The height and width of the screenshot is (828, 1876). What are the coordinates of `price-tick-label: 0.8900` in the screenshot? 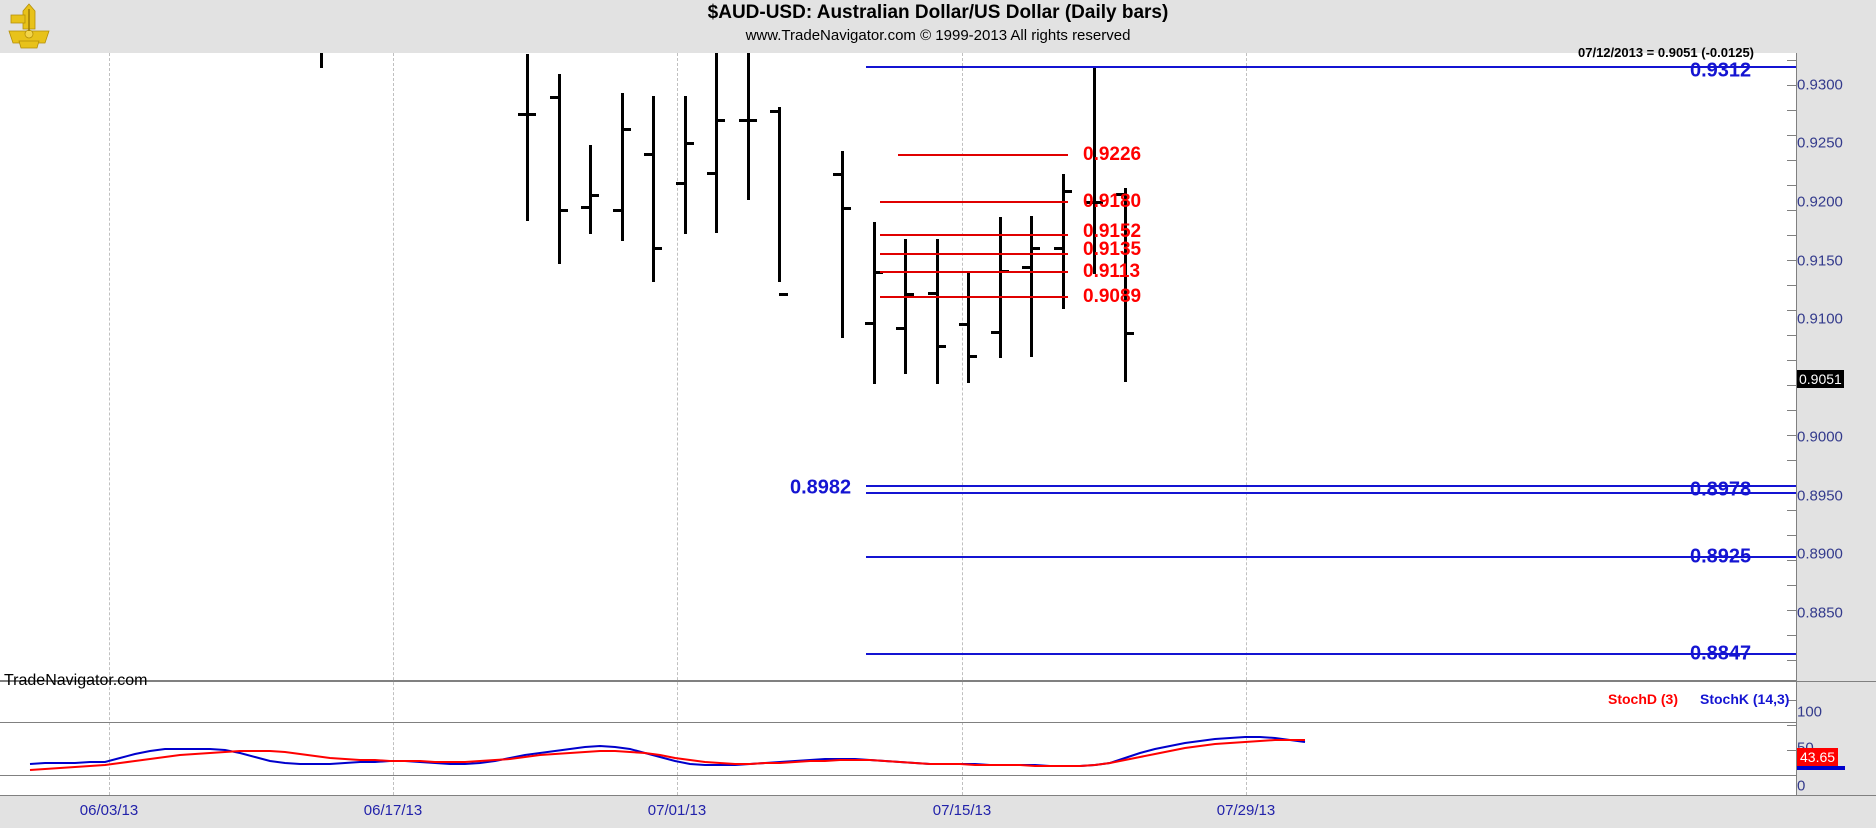 It's located at (1820, 554).